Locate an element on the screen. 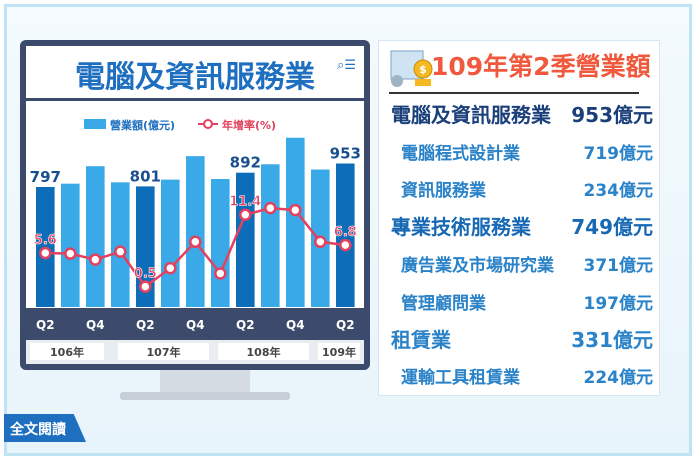  row-value: 953億元 is located at coordinates (612, 115).